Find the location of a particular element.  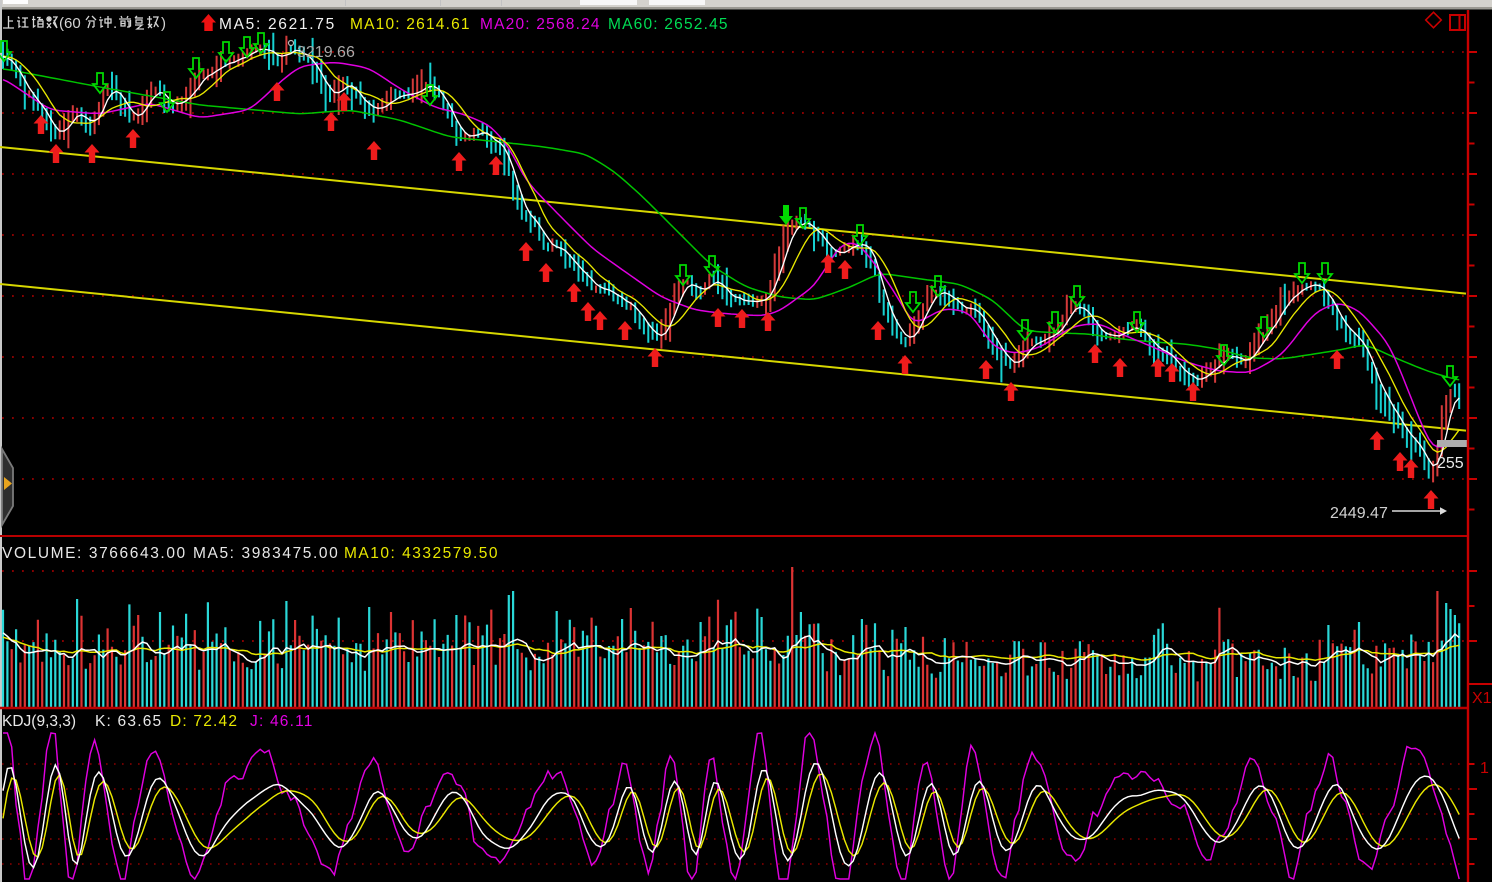

svg-text: MA10: 2614.61 is located at coordinates (410, 24).